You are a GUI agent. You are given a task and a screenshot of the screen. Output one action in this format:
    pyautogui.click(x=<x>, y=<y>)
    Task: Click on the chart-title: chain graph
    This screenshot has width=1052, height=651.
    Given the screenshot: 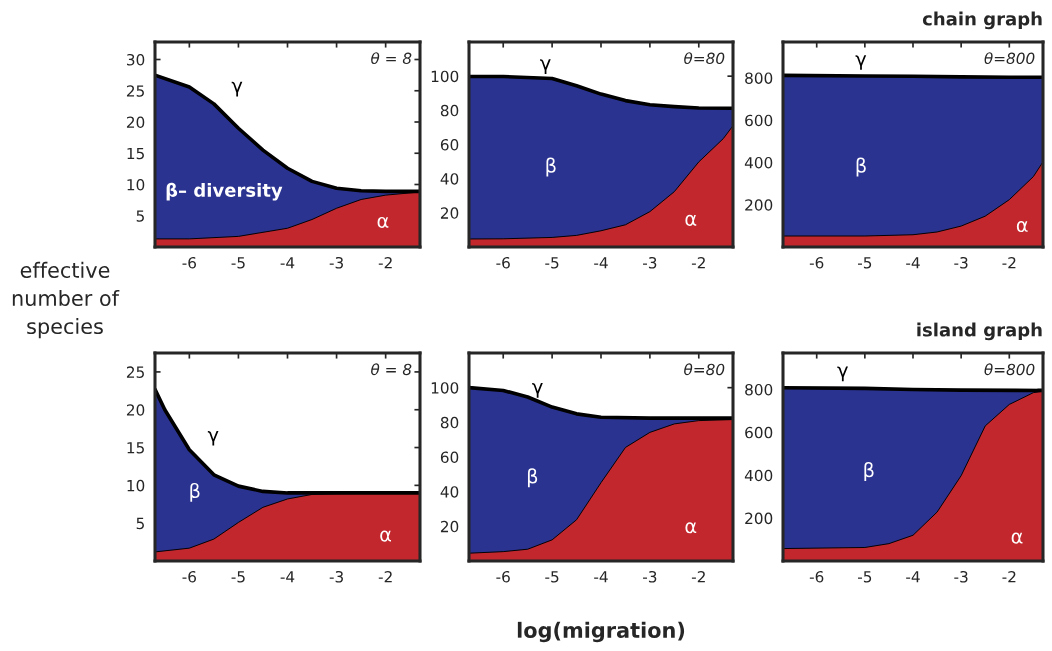 What is the action you would take?
    pyautogui.click(x=982, y=20)
    